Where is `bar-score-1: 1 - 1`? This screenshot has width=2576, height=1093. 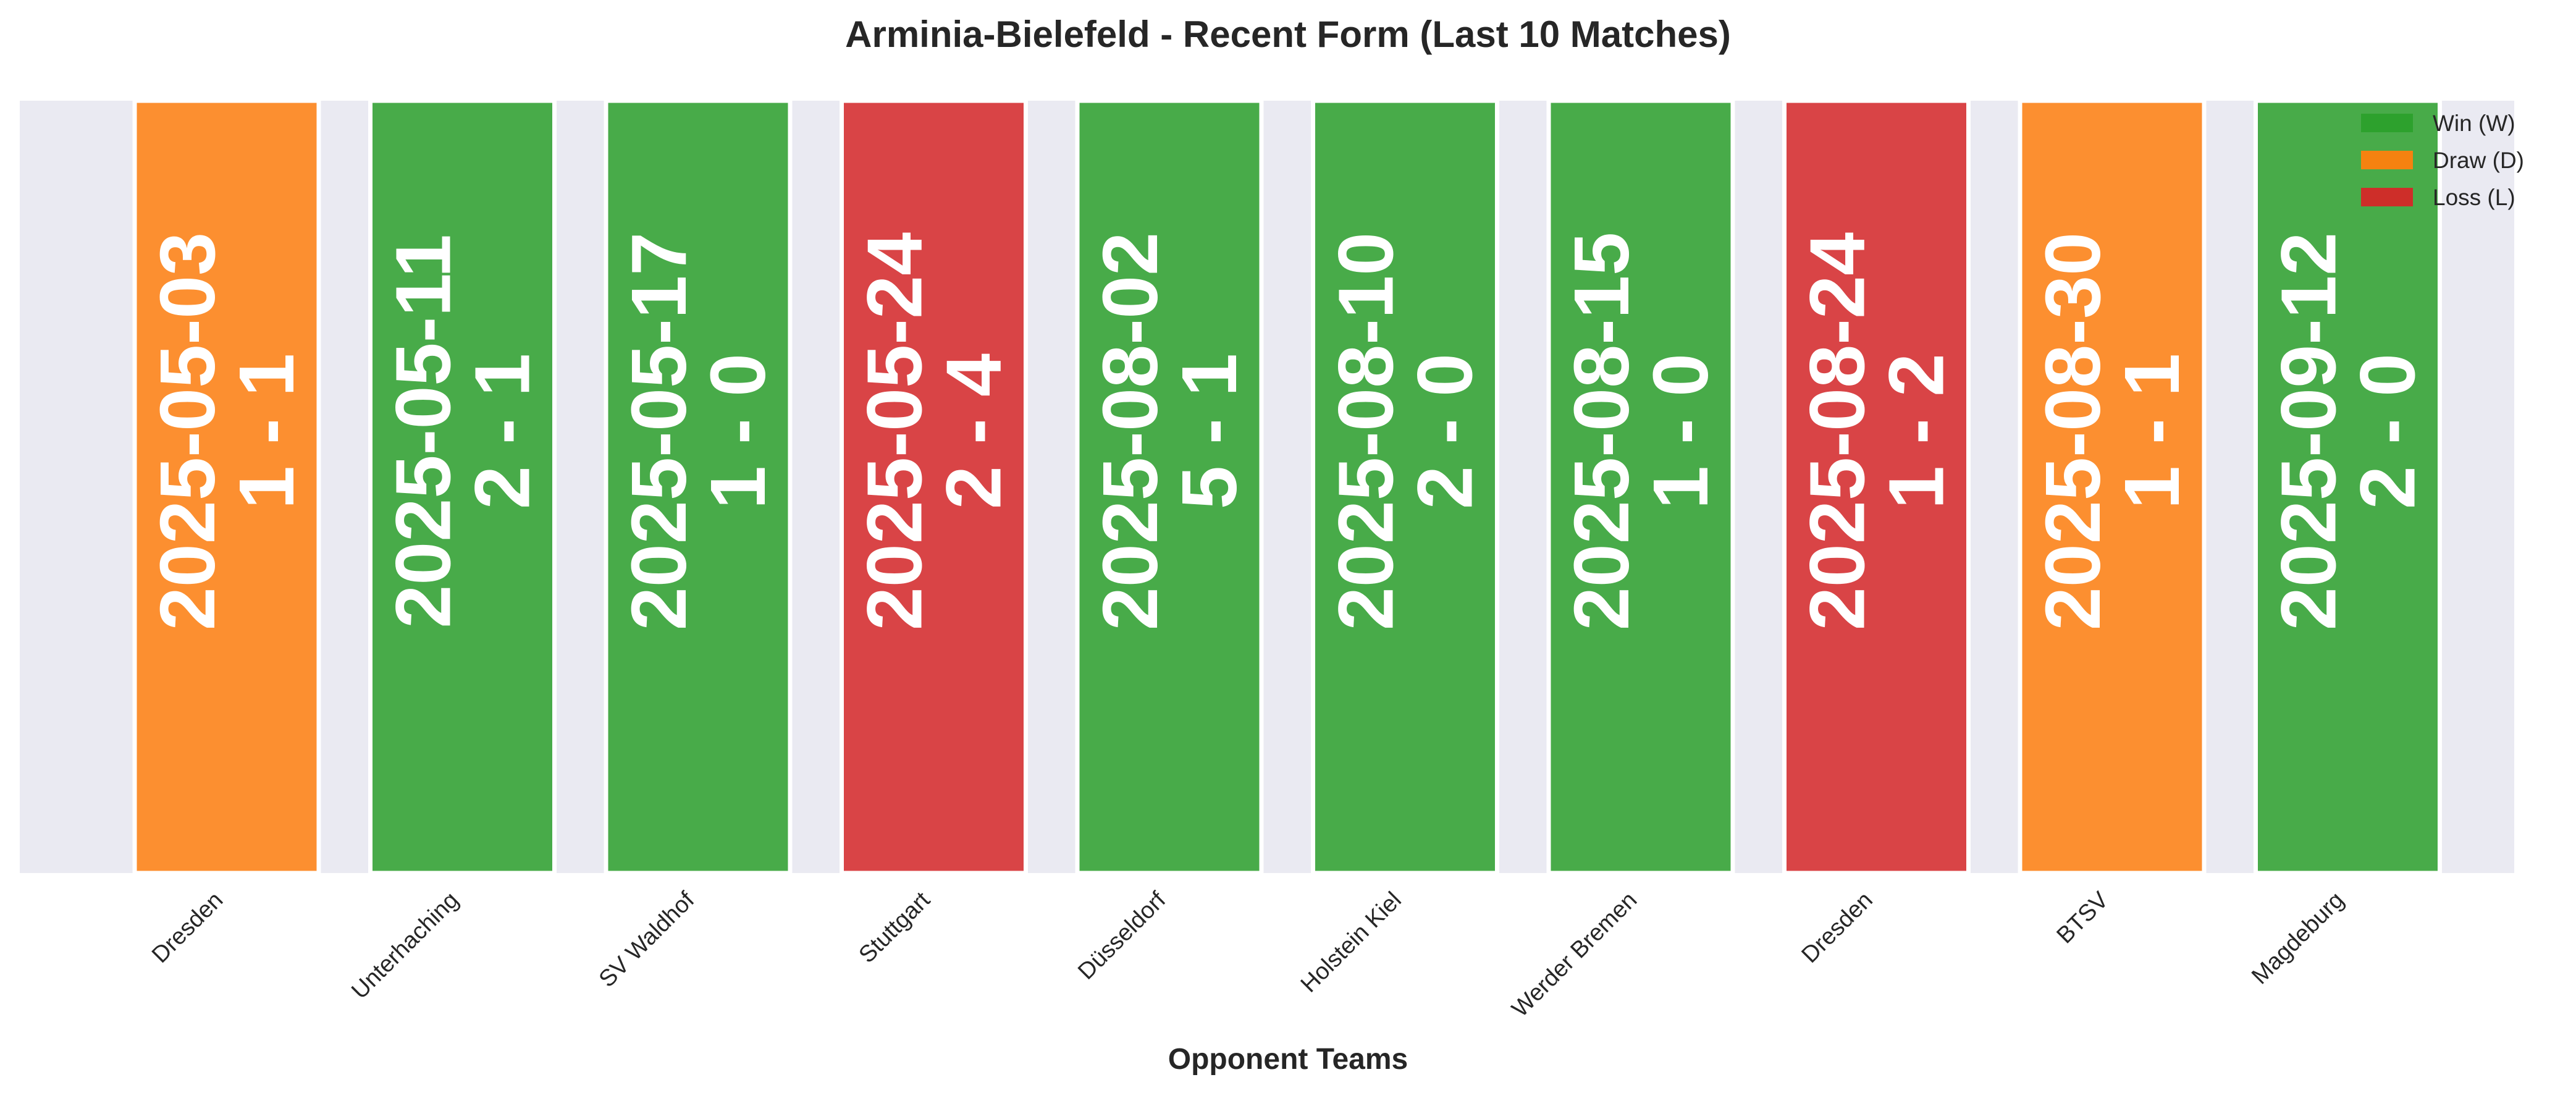
bar-score-1: 1 - 1 is located at coordinates (266, 431).